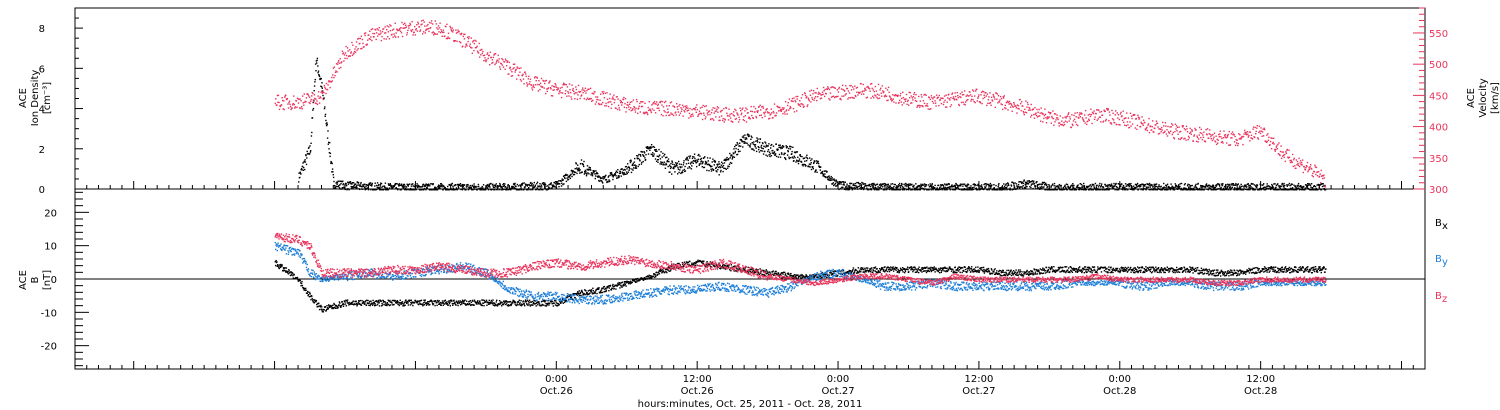 The height and width of the screenshot is (410, 1500). Describe the element at coordinates (1438, 96) in the screenshot. I see `top-right-tick-label: 450` at that location.